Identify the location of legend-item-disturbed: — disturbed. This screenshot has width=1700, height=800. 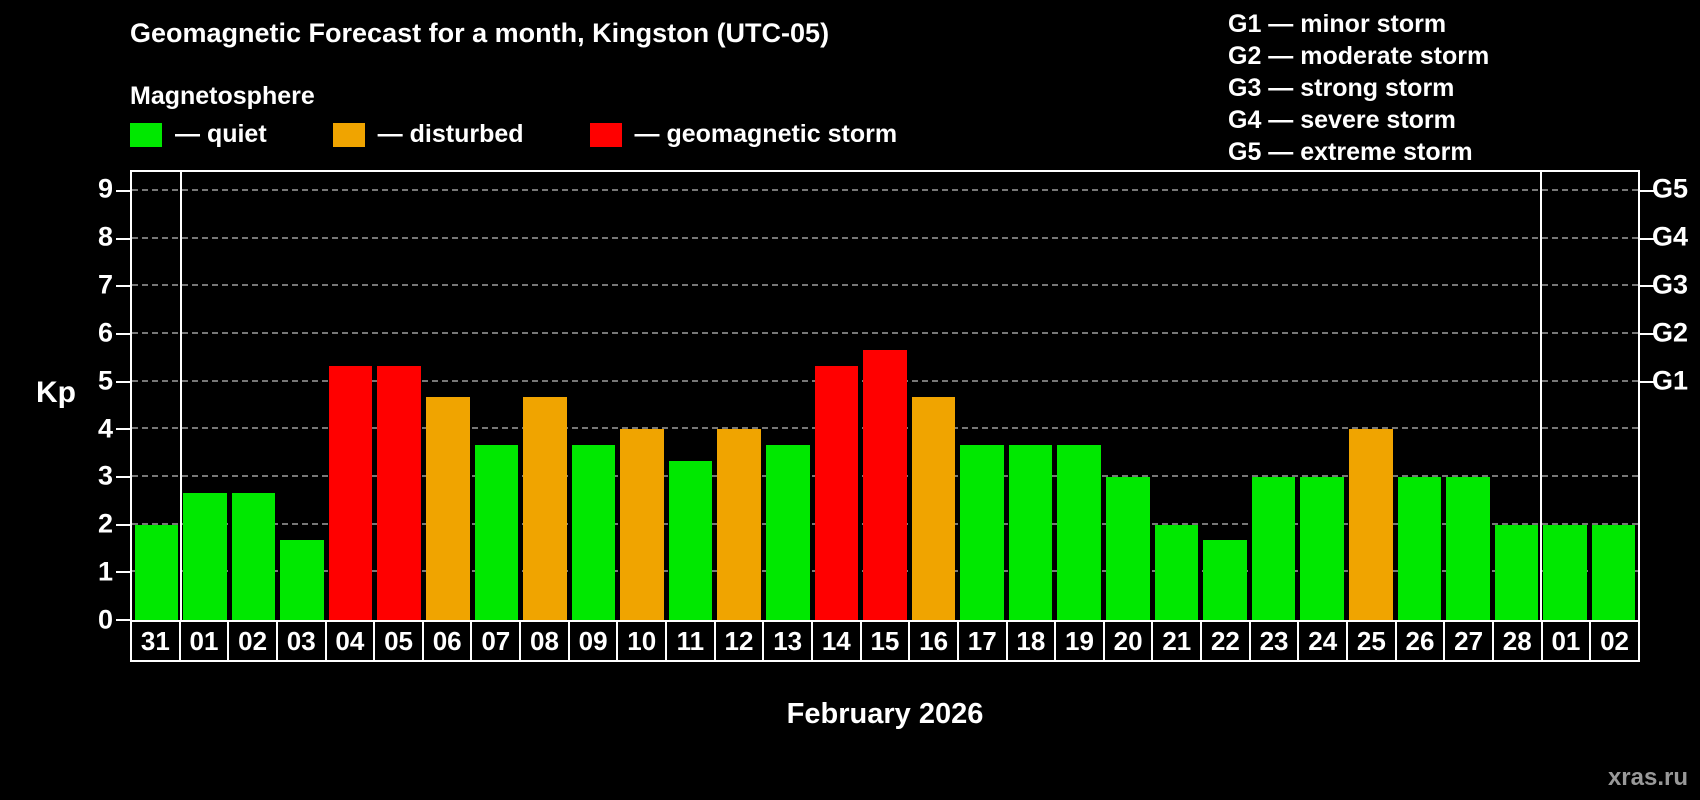
(428, 134).